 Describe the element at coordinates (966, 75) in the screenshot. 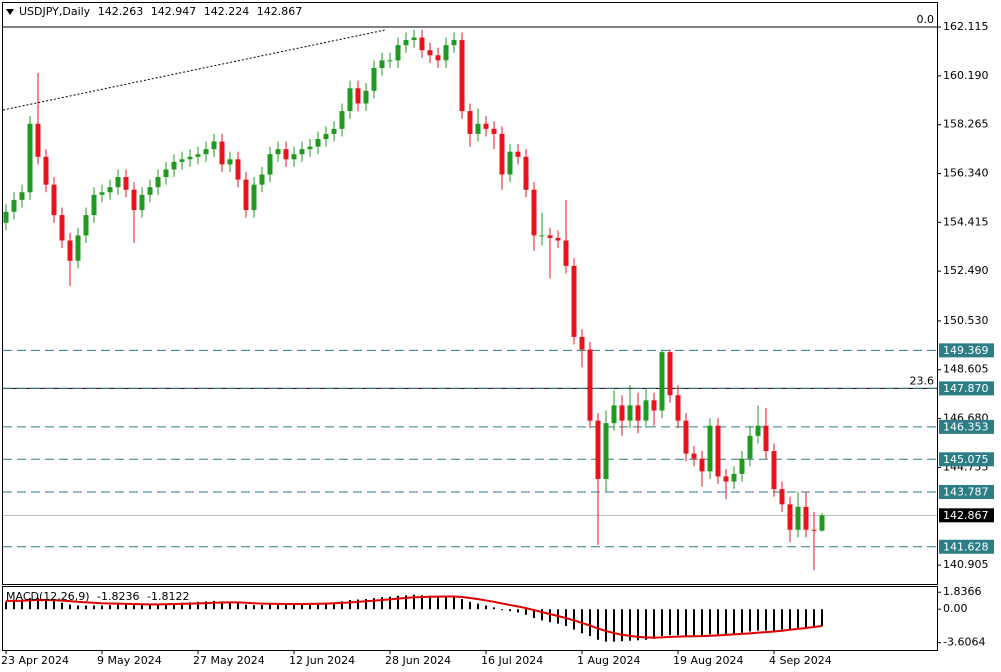

I see `y-tick-label: 160.190` at that location.